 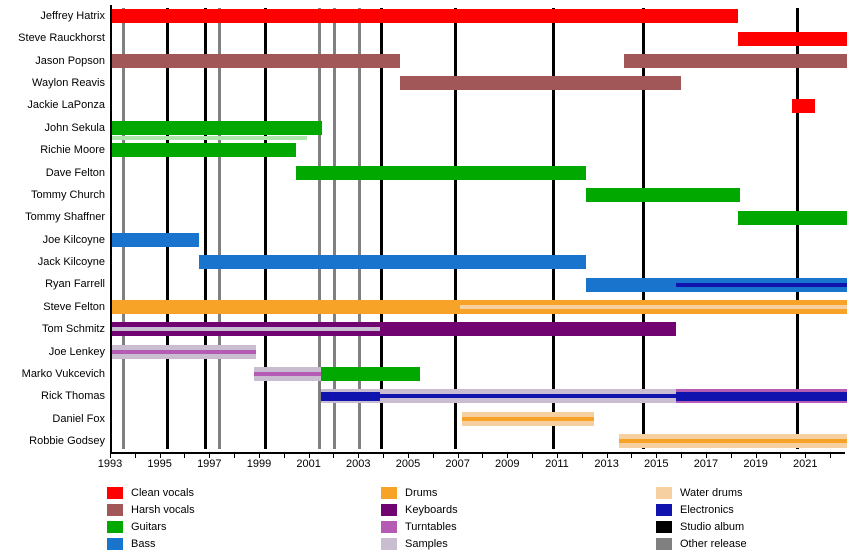 I want to click on axis-year-label: 2015, so click(x=656, y=464).